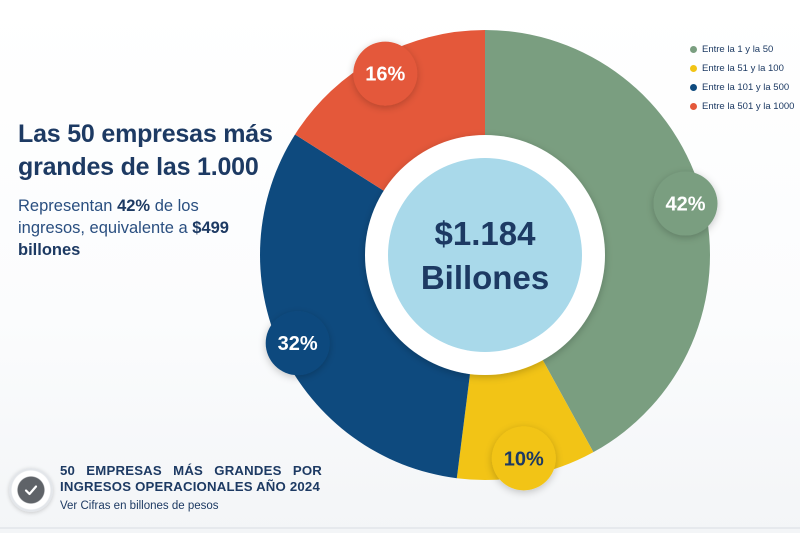 This screenshot has height=533, width=800. I want to click on check-icon, so click(31, 490).